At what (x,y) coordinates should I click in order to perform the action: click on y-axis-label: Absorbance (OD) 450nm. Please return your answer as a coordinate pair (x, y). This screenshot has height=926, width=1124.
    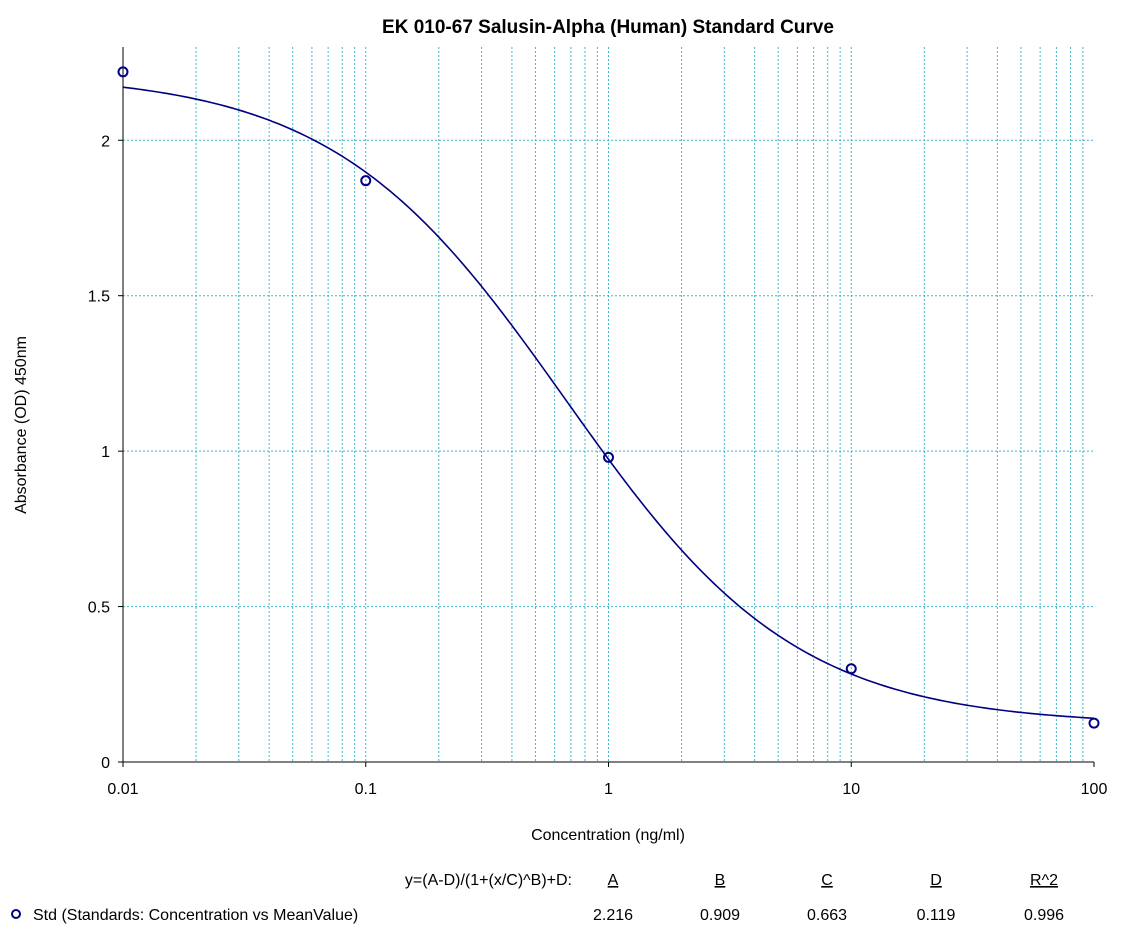
    Looking at the image, I should click on (21, 425).